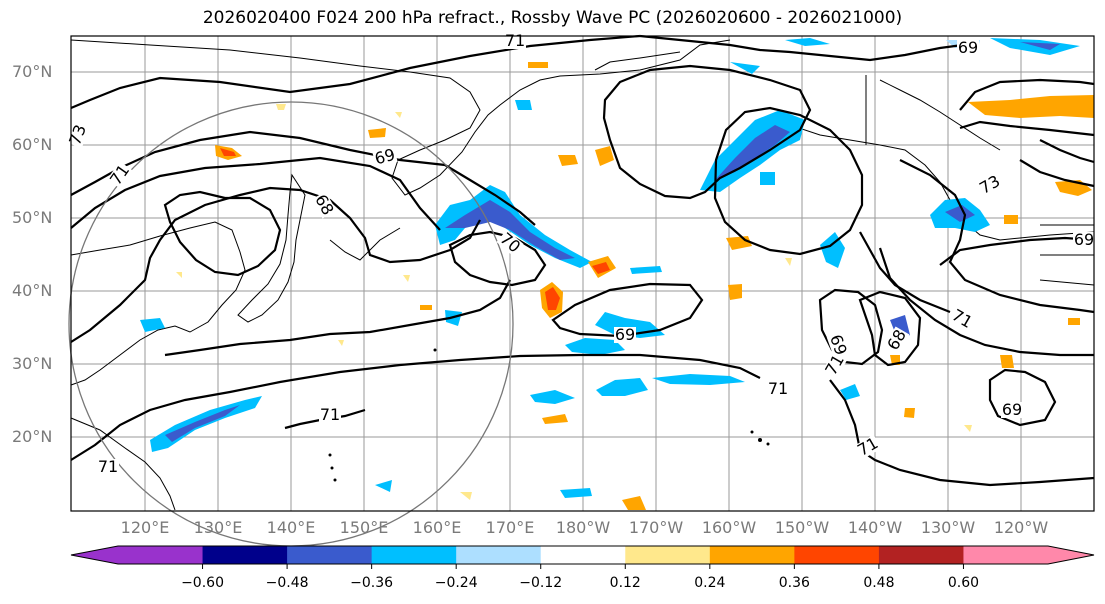  I want to click on latitude-label: 60°N, so click(32, 144).